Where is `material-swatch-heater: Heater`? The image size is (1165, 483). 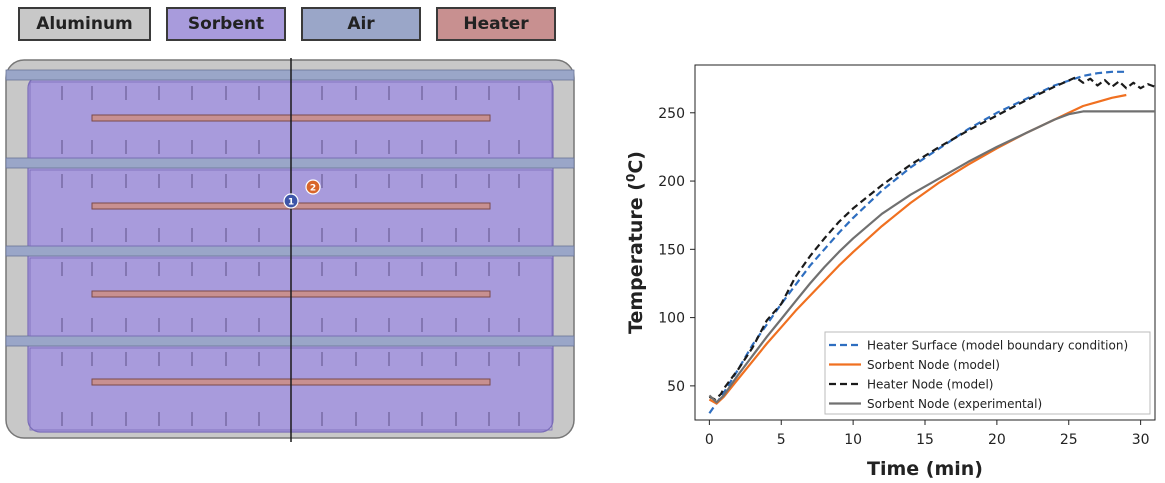 material-swatch-heater: Heater is located at coordinates (496, 24).